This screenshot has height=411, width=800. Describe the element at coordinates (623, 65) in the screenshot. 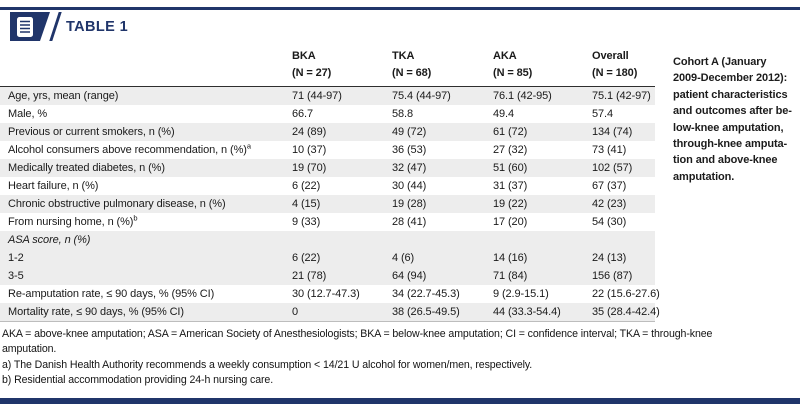

I see `column-header: Overall (N = 180)` at that location.